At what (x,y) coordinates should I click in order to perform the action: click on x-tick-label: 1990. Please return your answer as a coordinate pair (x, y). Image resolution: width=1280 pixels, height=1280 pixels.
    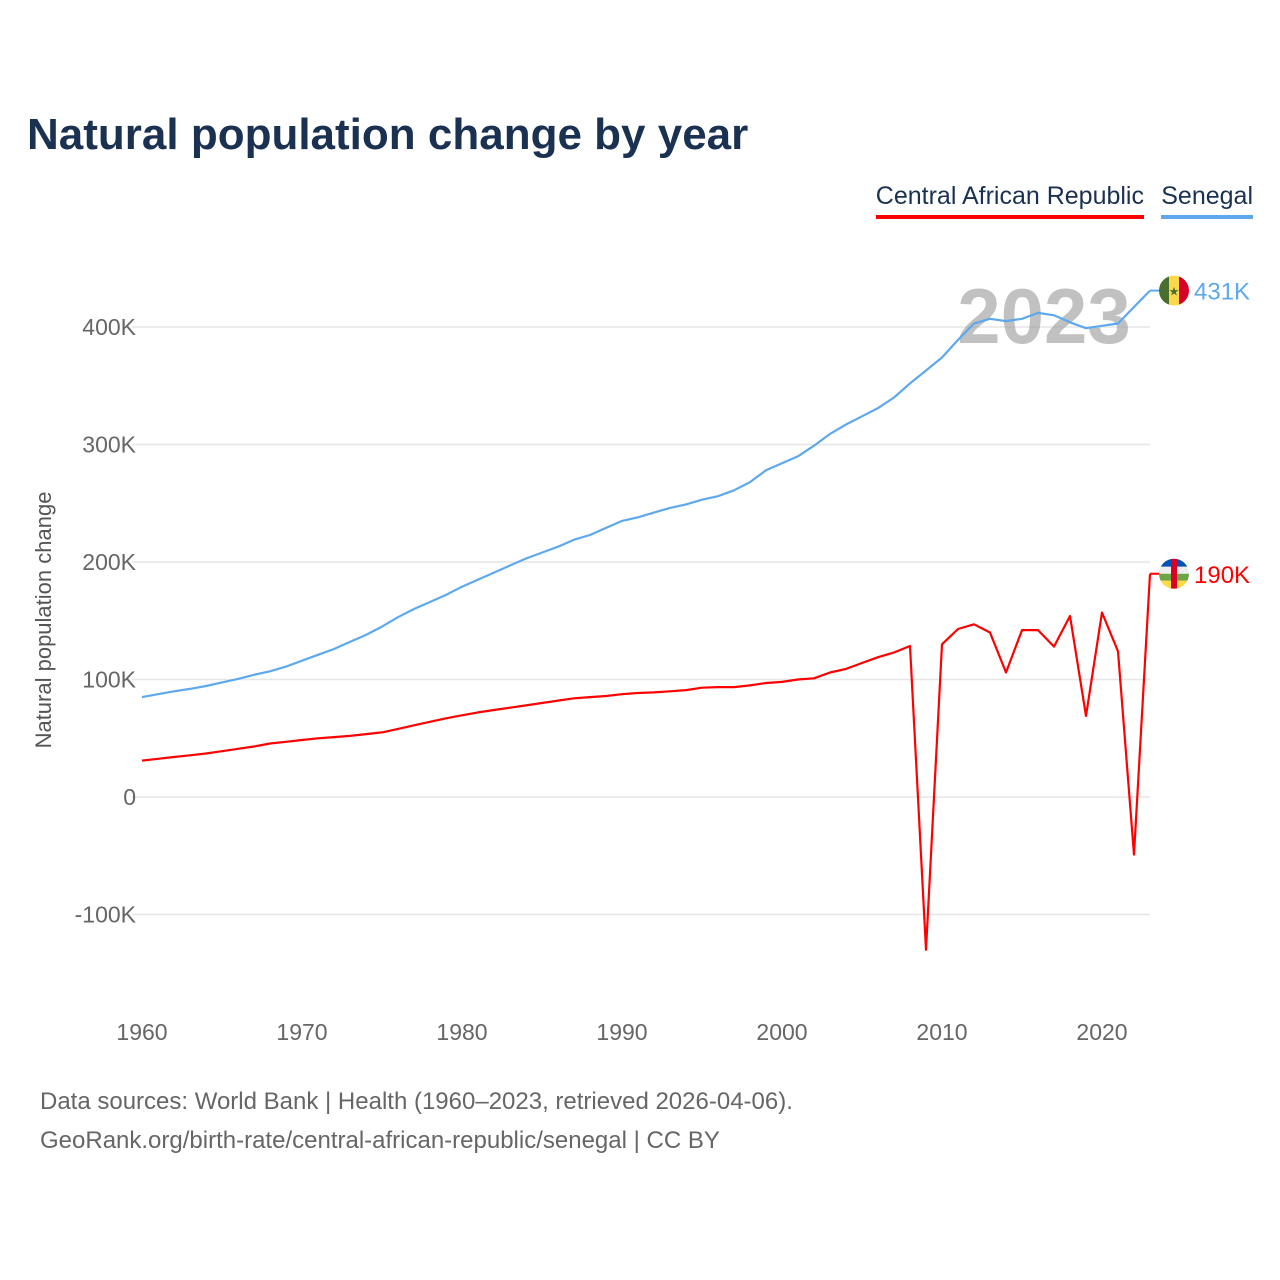
    Looking at the image, I should click on (621, 1032).